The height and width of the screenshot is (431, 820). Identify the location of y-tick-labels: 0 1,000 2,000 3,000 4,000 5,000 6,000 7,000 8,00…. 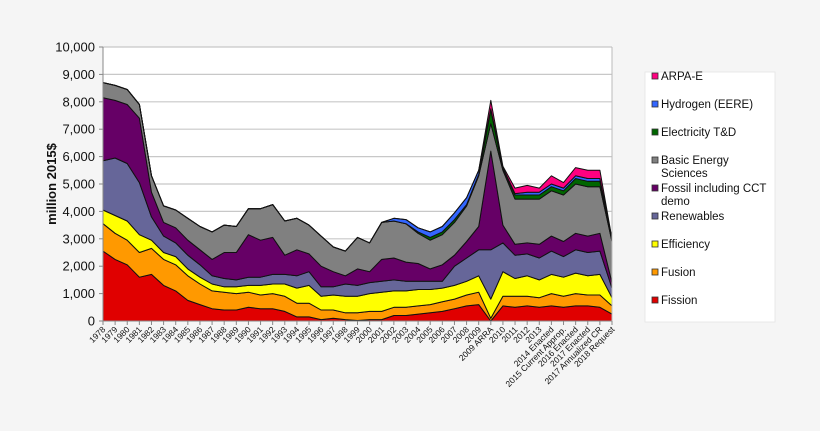
(75, 184).